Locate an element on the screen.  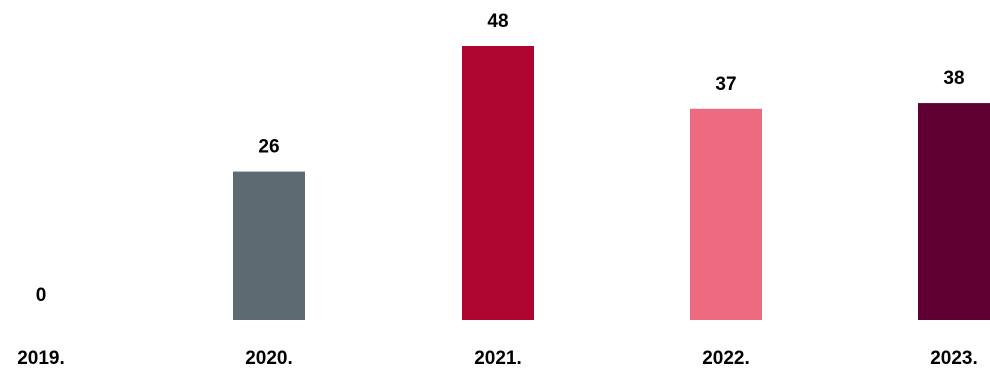
value-label-2020: 26 is located at coordinates (268, 147).